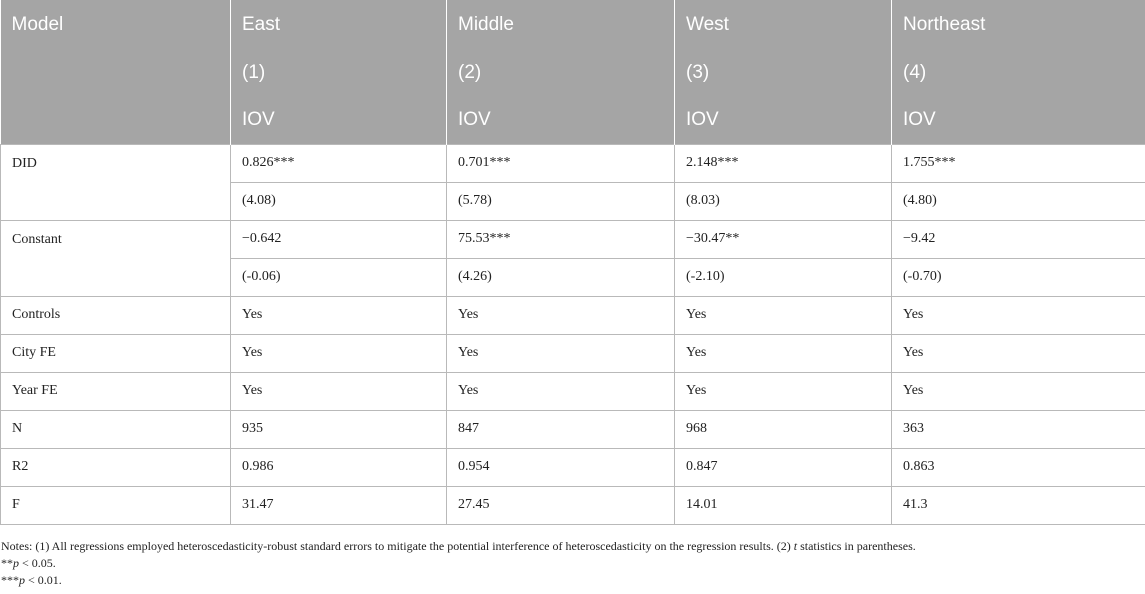 The width and height of the screenshot is (1145, 594). I want to click on table-row-n: N 935 847 968 363, so click(572, 429).